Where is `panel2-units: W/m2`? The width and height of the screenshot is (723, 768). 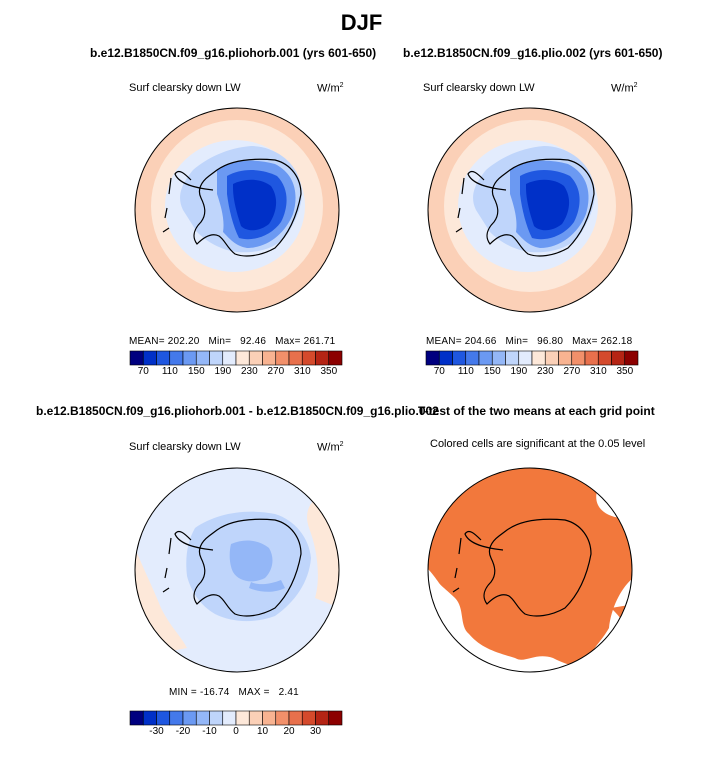 panel2-units: W/m2 is located at coordinates (624, 88).